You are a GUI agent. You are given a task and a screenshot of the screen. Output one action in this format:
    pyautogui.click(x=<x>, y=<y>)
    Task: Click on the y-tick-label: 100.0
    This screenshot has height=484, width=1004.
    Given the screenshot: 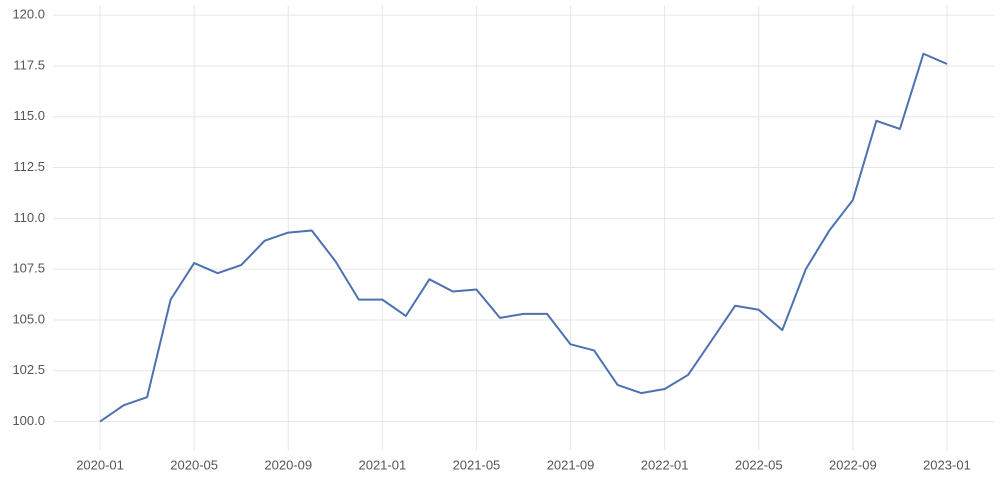 What is the action you would take?
    pyautogui.click(x=28, y=420)
    